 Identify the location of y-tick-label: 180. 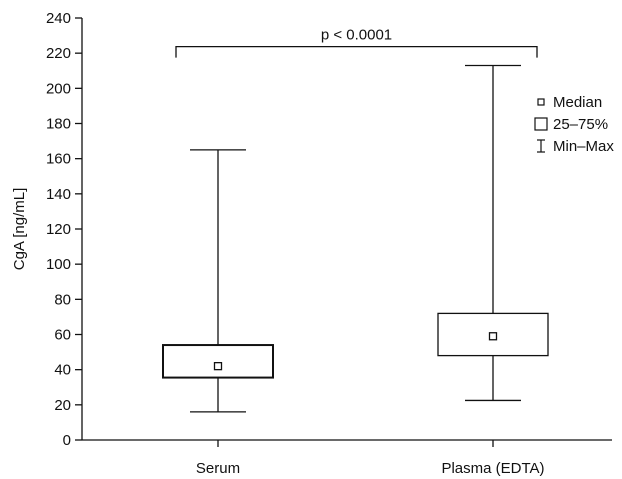
(58, 124).